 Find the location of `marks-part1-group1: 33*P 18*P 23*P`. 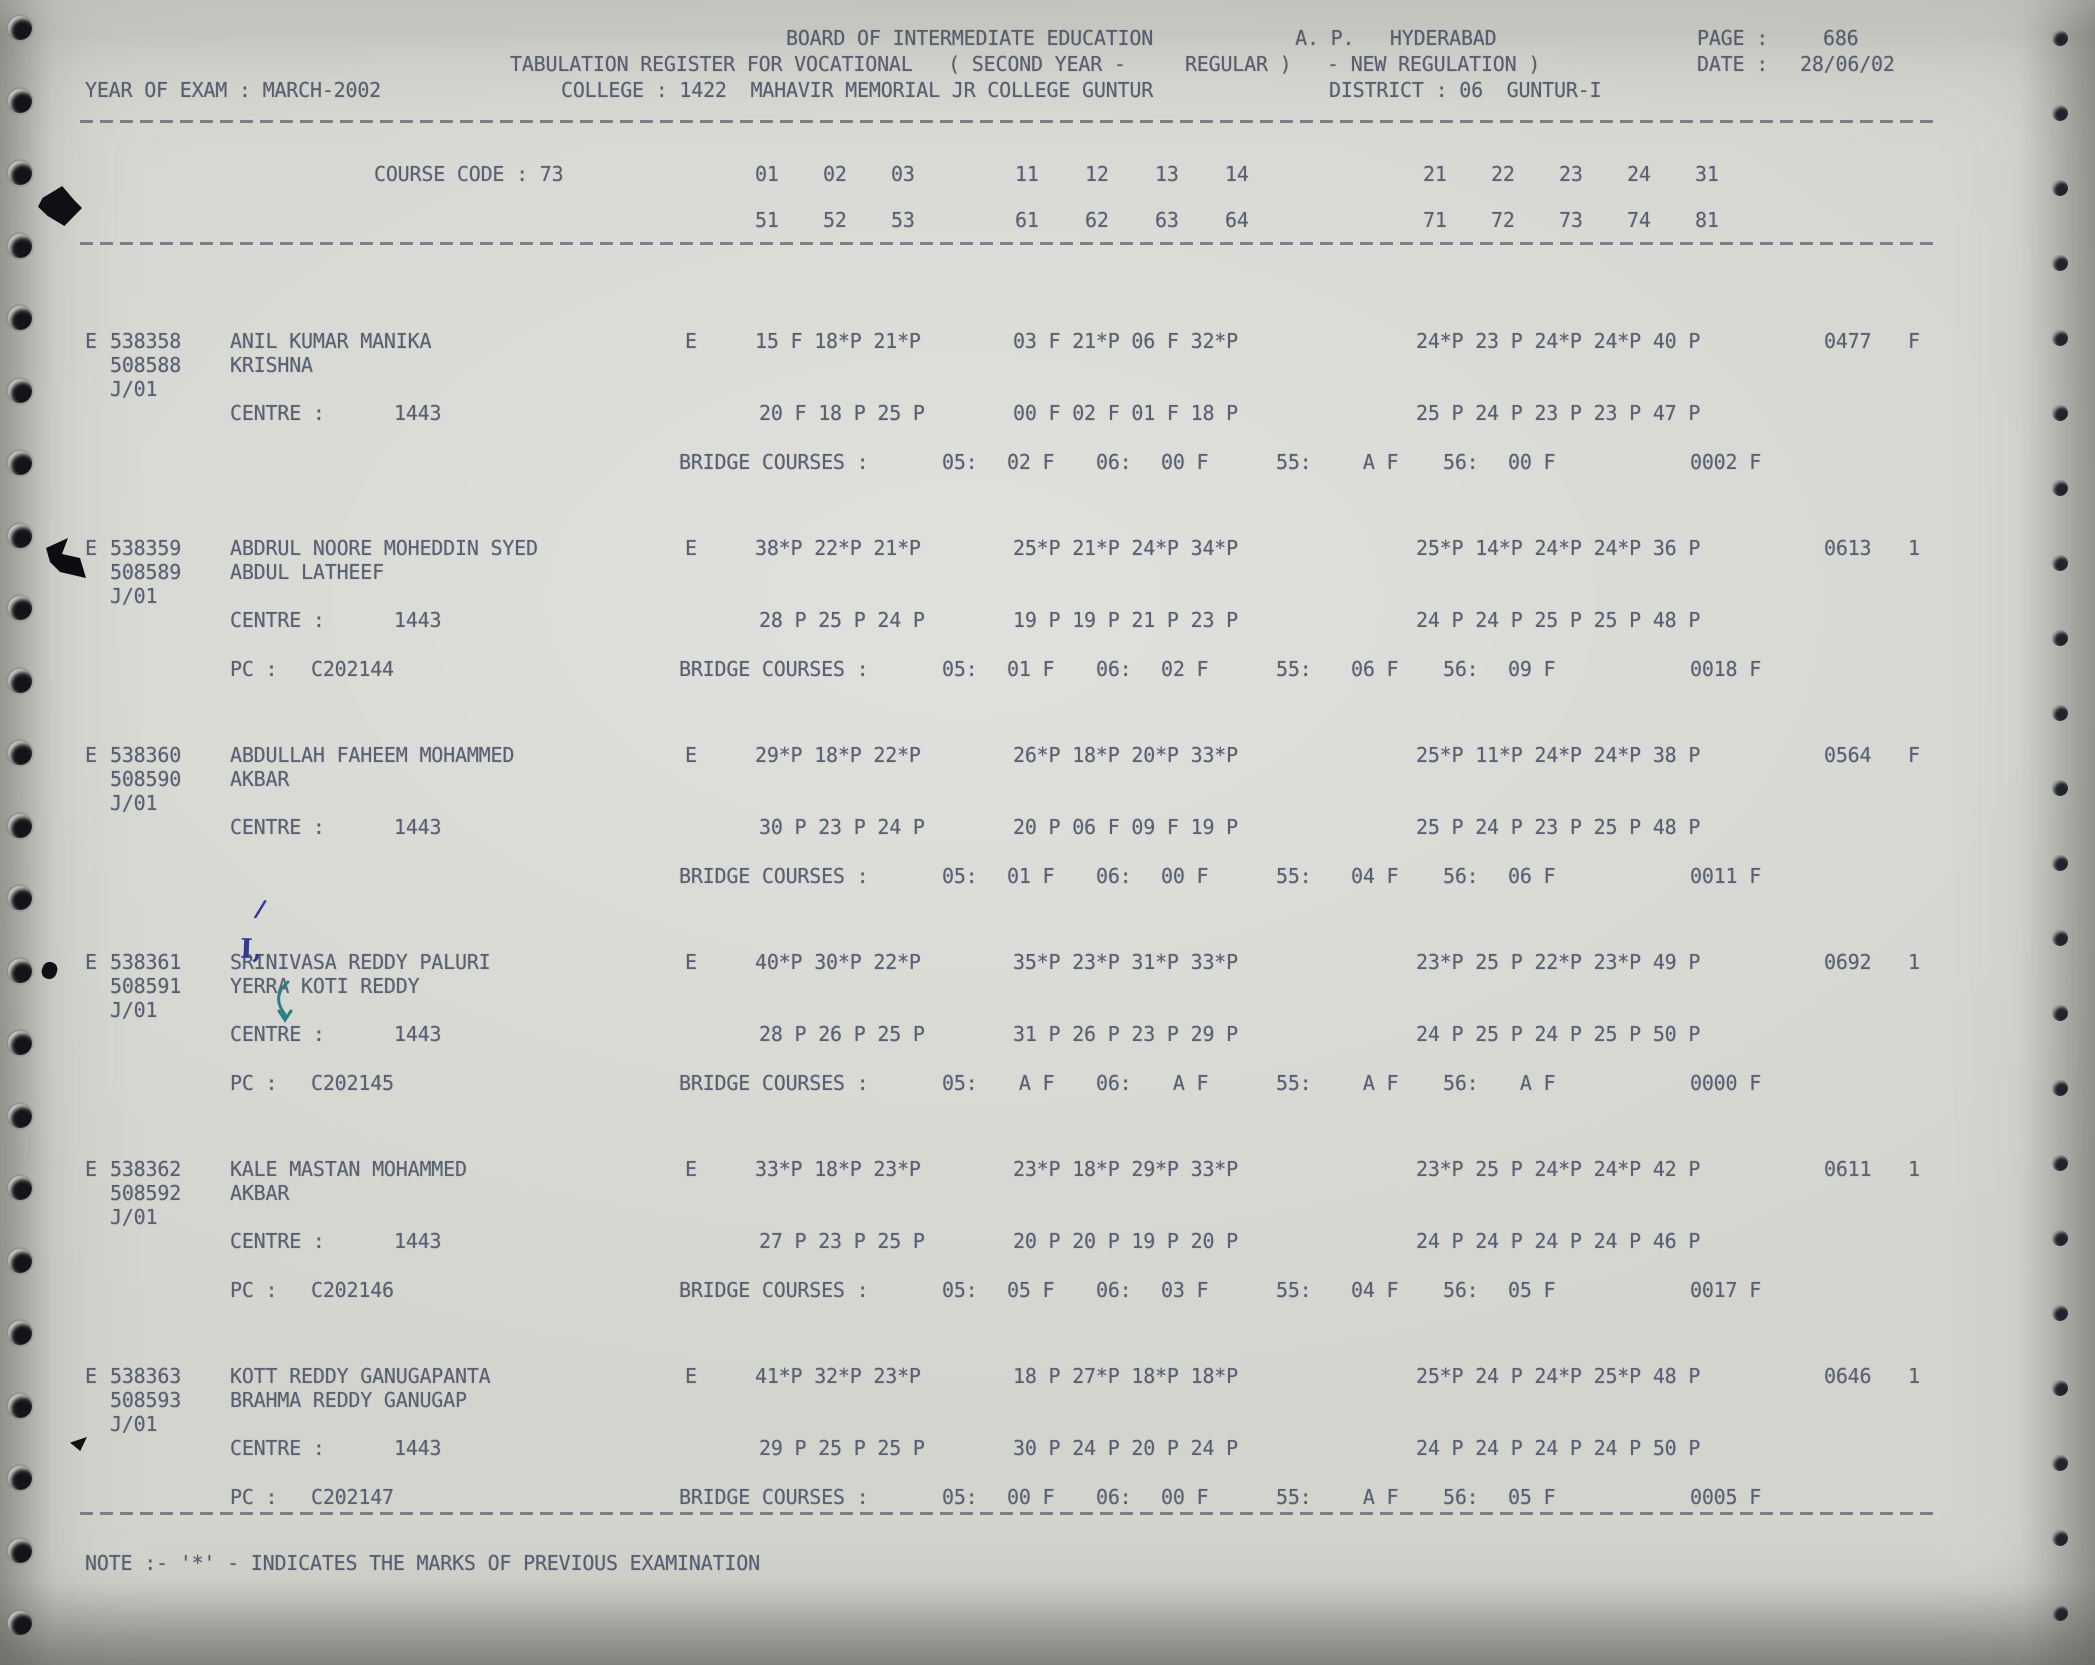

marks-part1-group1: 33*P 18*P 23*P is located at coordinates (838, 1169).